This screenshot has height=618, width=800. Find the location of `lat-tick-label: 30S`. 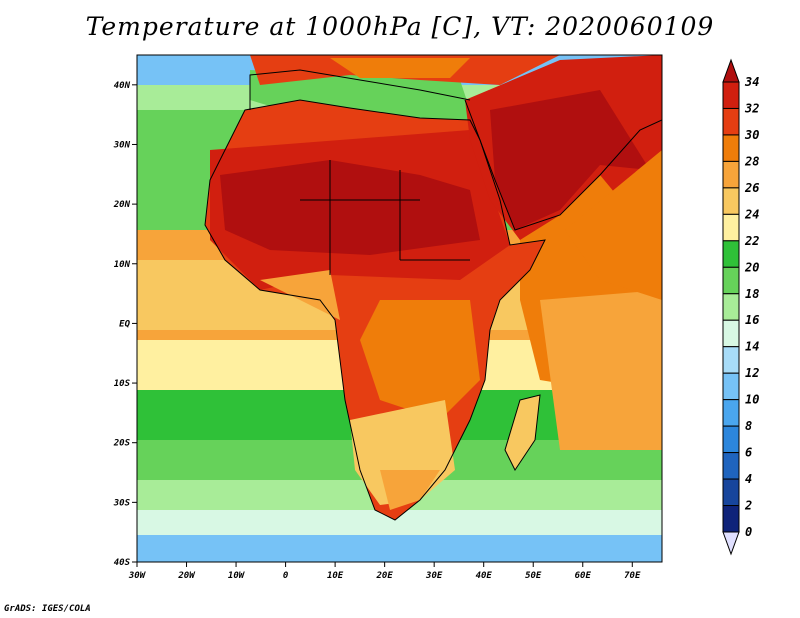

lat-tick-label: 30S is located at coordinates (122, 503).